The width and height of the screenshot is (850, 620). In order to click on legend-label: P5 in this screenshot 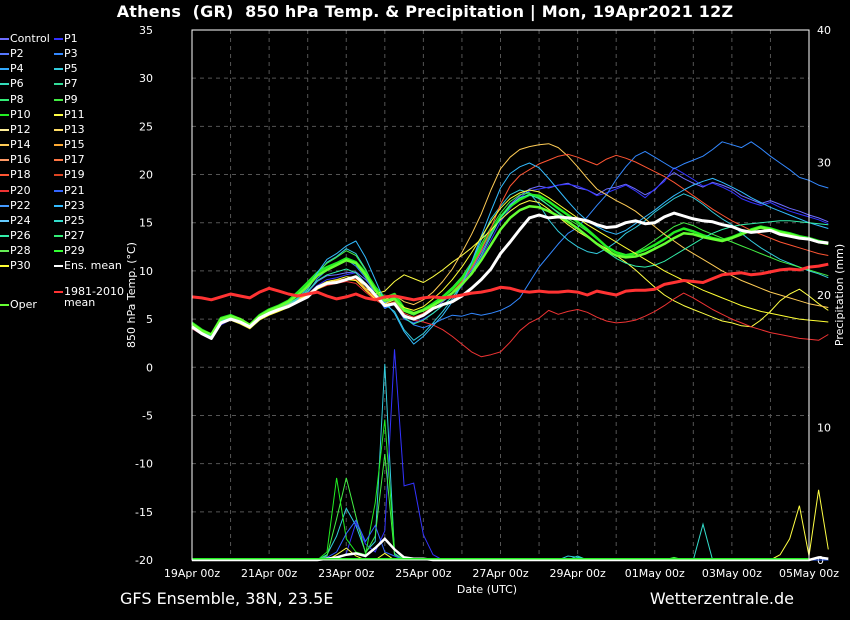, I will do `click(71, 69)`.